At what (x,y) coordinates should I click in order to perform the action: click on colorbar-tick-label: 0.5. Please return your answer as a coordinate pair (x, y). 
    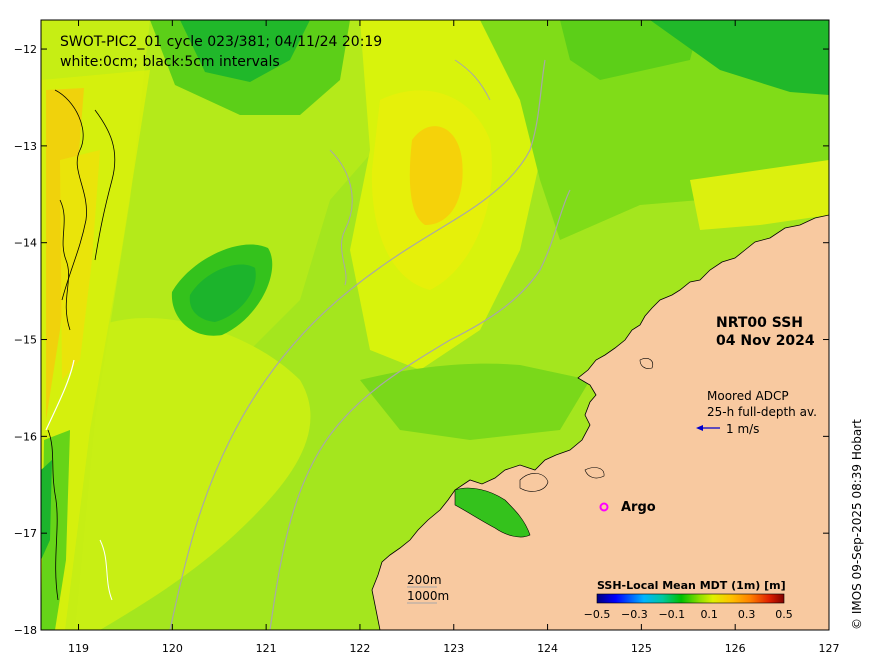
    Looking at the image, I should click on (784, 614).